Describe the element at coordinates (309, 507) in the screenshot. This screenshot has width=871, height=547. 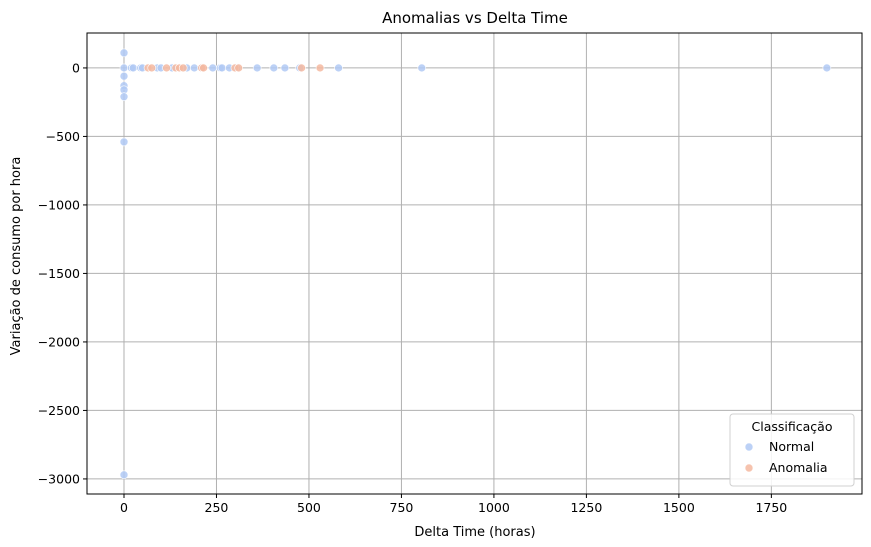
I see `x-tick-label: 500` at that location.